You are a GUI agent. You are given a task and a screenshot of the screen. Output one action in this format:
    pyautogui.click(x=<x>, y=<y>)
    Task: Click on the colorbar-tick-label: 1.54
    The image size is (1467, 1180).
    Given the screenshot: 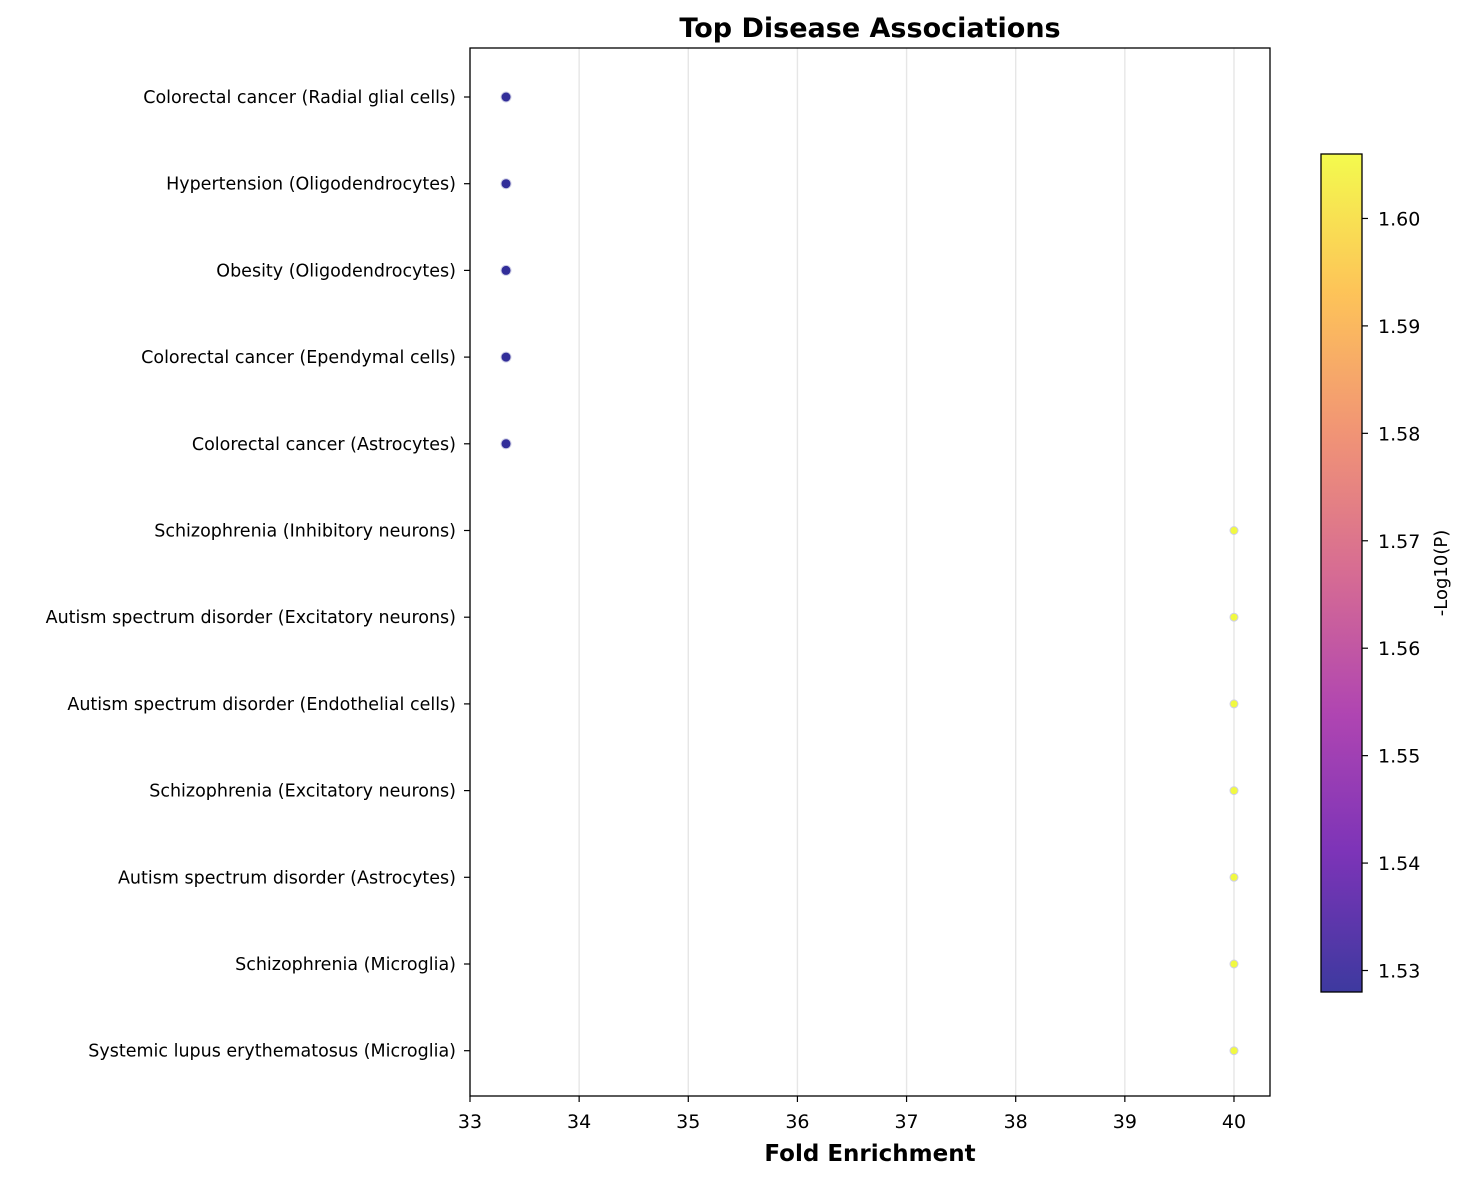 What is the action you would take?
    pyautogui.click(x=1399, y=864)
    